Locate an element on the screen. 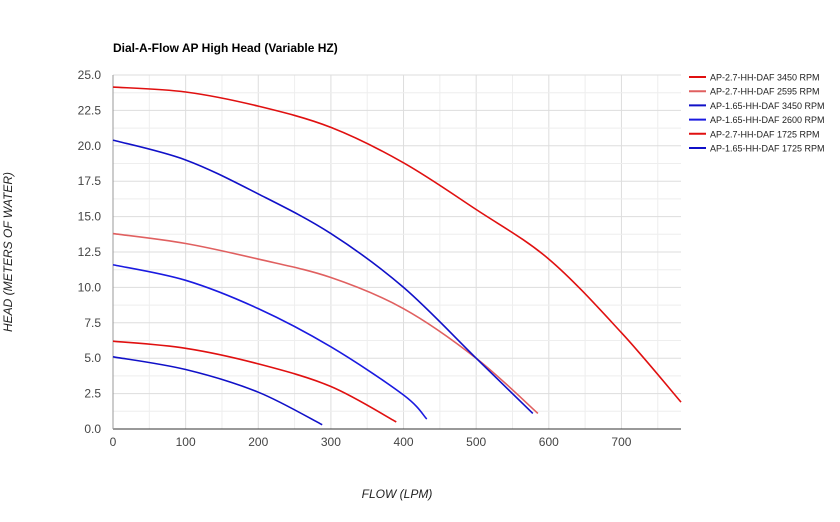 This screenshot has height=522, width=840. legend-label: AP-2.7-HH-DAF 2595 RPM is located at coordinates (765, 92).